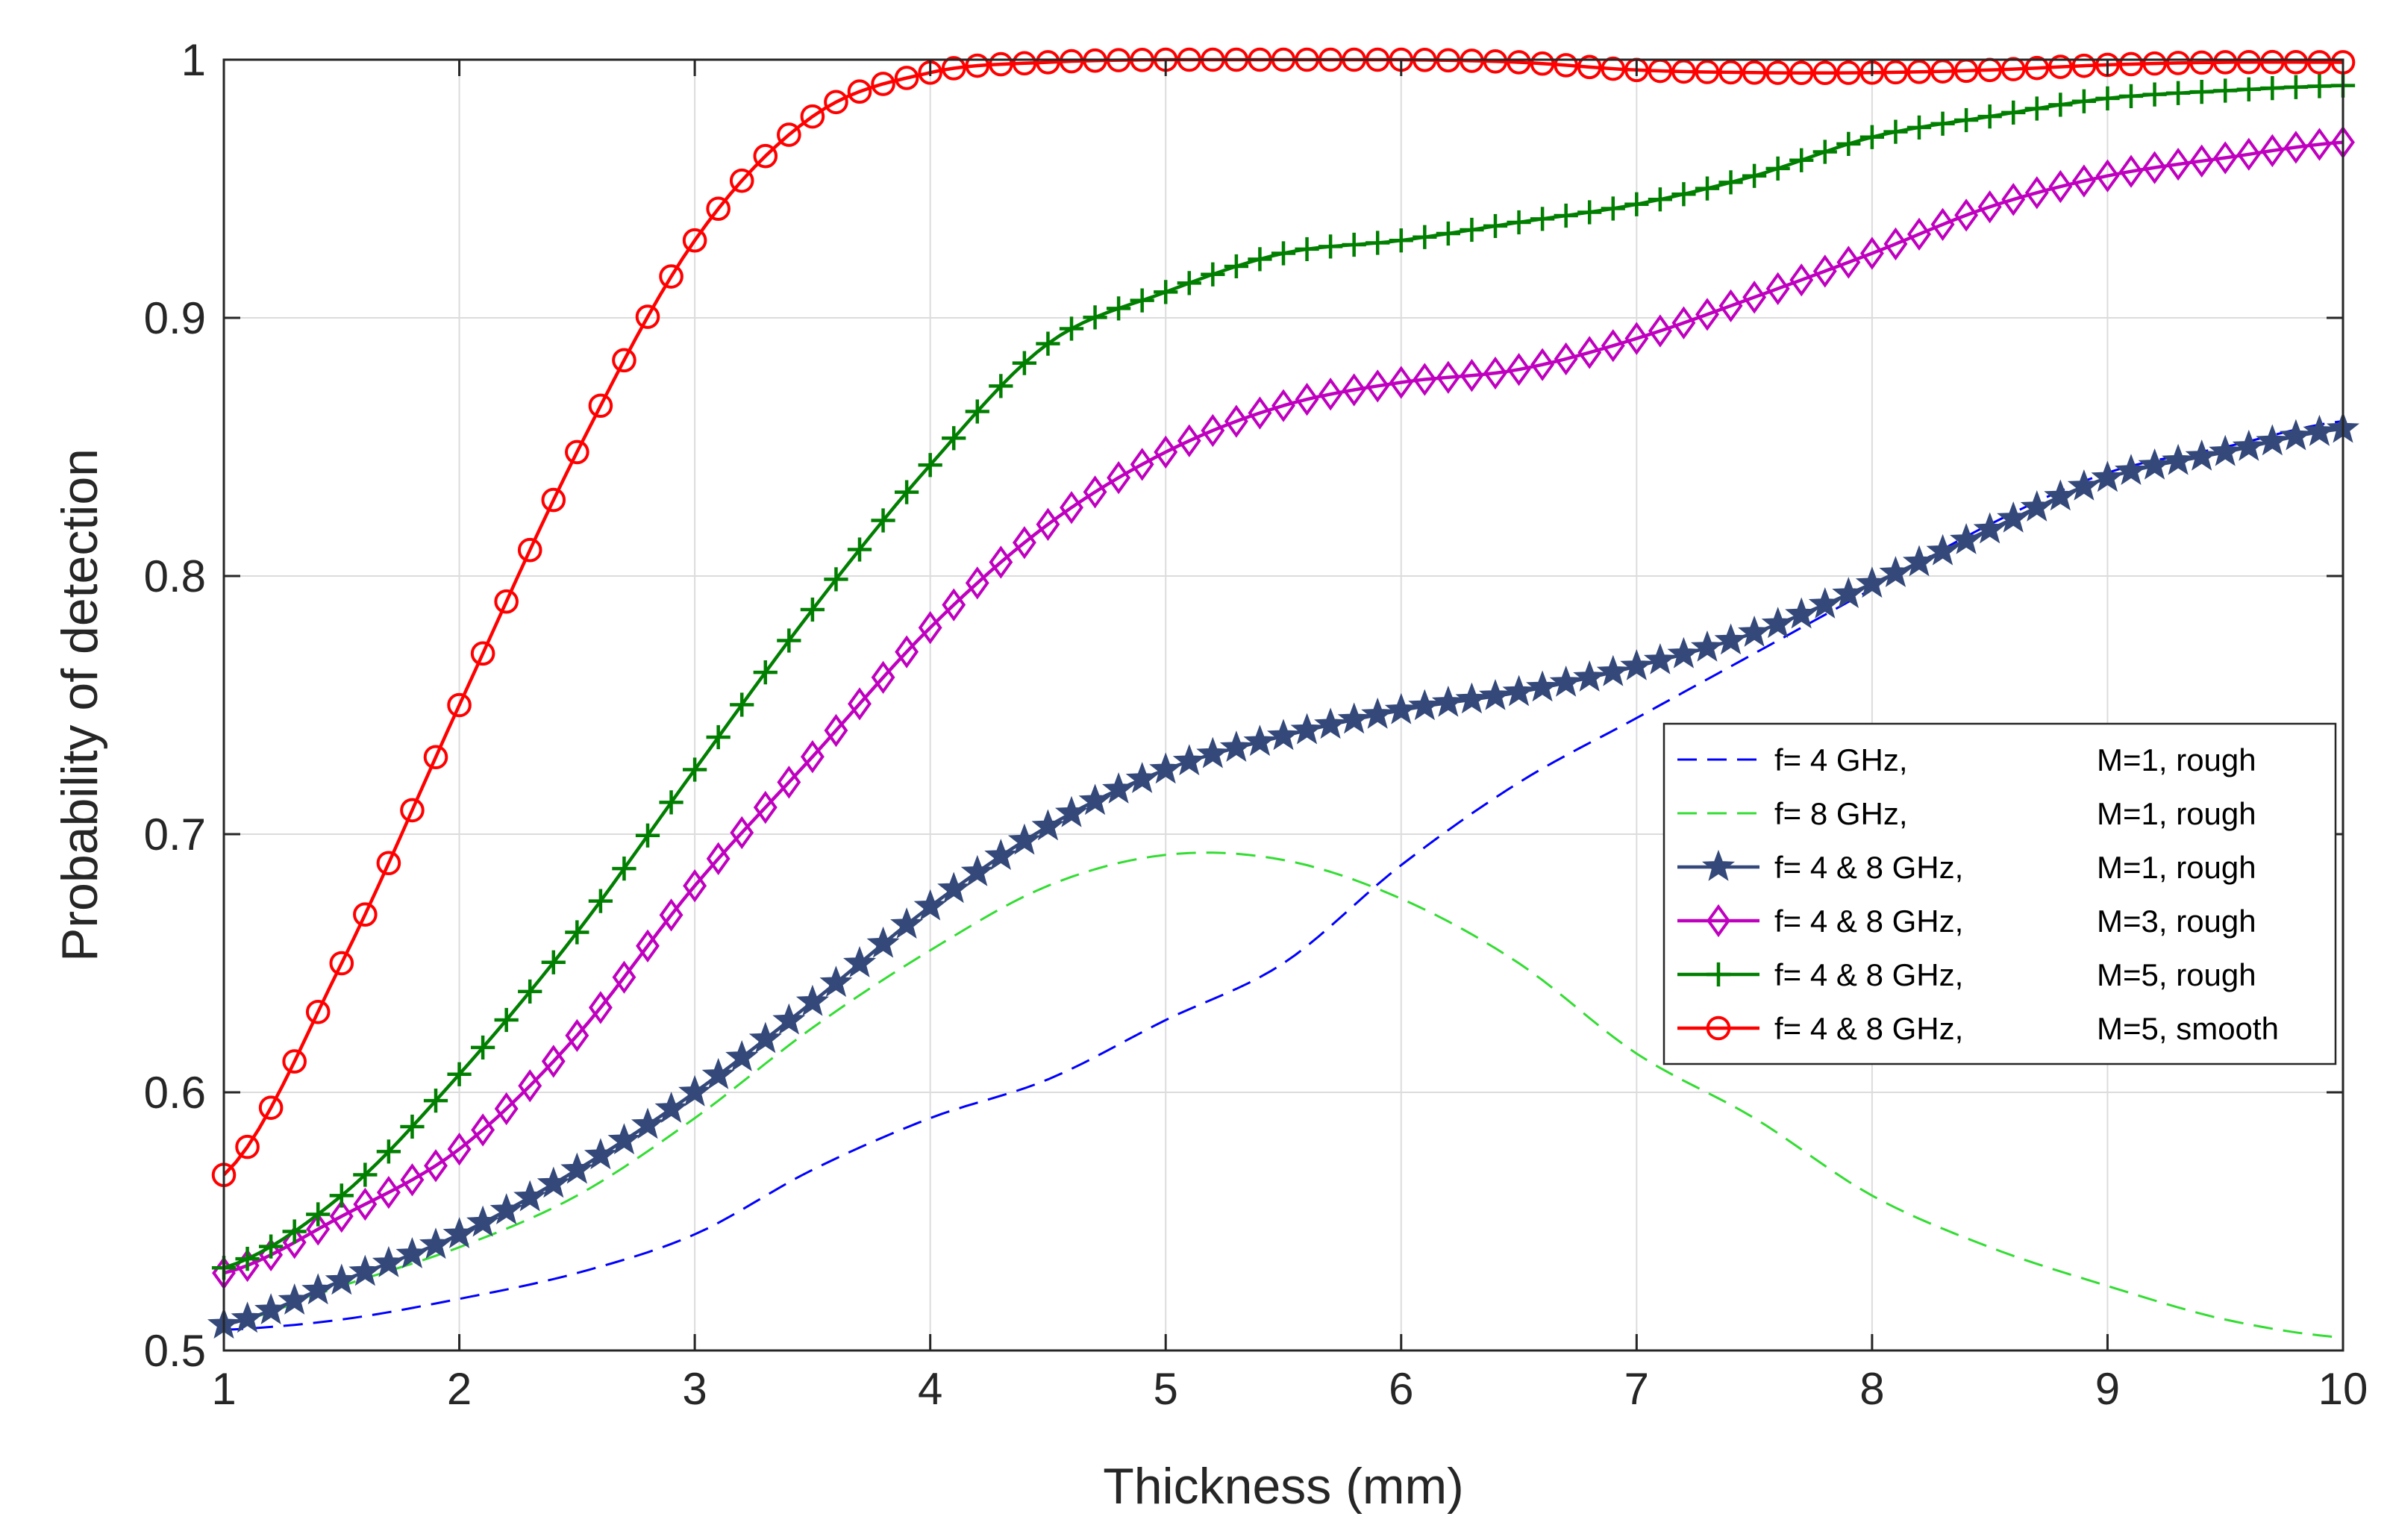  Describe the element at coordinates (1636, 1389) in the screenshot. I see `x-tick-label: 7` at that location.